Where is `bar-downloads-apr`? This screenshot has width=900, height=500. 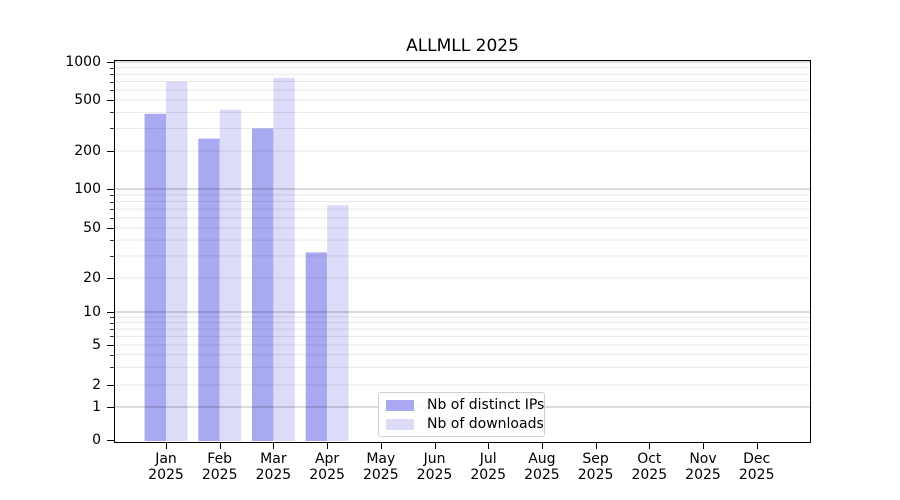 bar-downloads-apr is located at coordinates (338, 323).